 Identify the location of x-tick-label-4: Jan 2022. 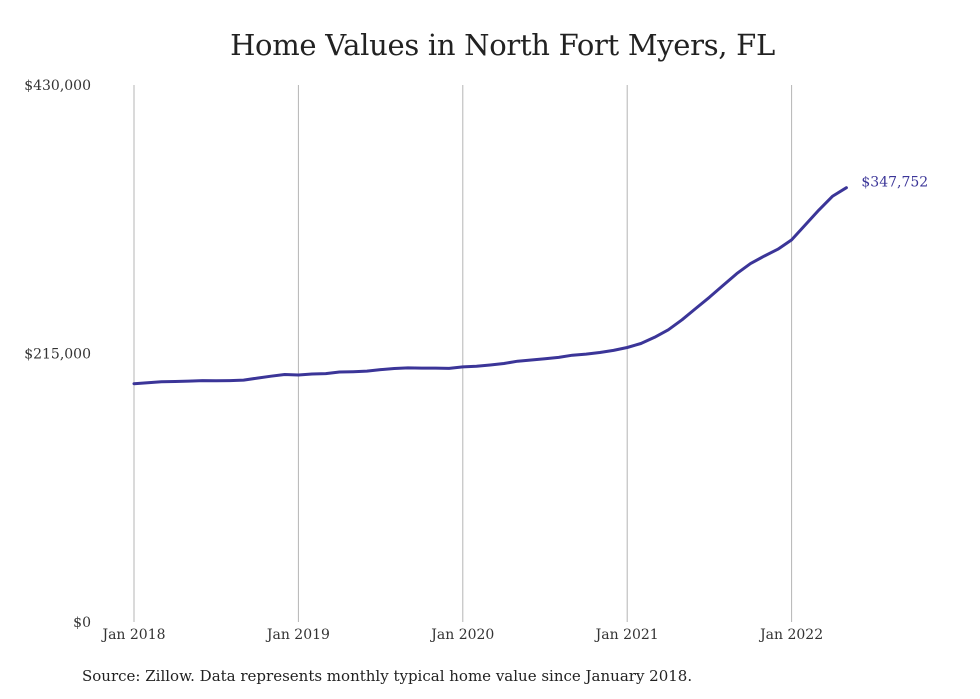
(790, 635).